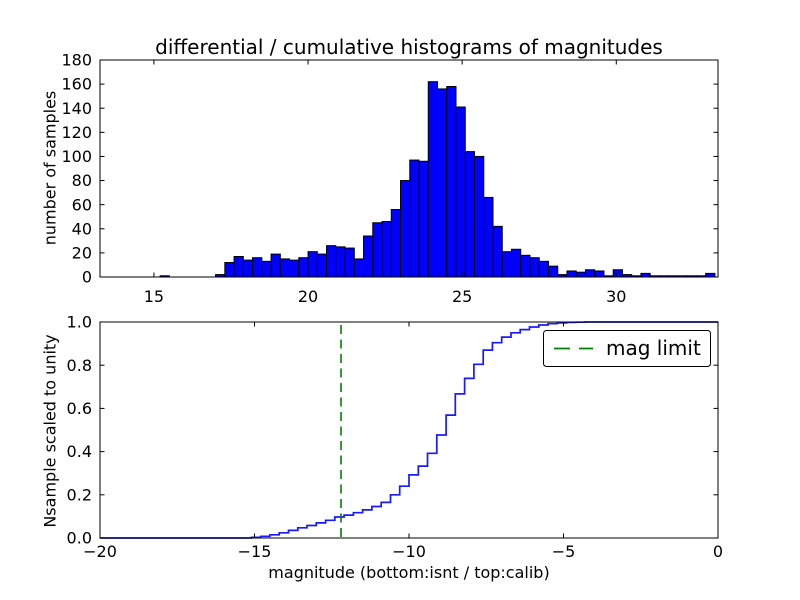 This screenshot has height=600, width=800. I want to click on x-tick-label: −10, so click(409, 551).